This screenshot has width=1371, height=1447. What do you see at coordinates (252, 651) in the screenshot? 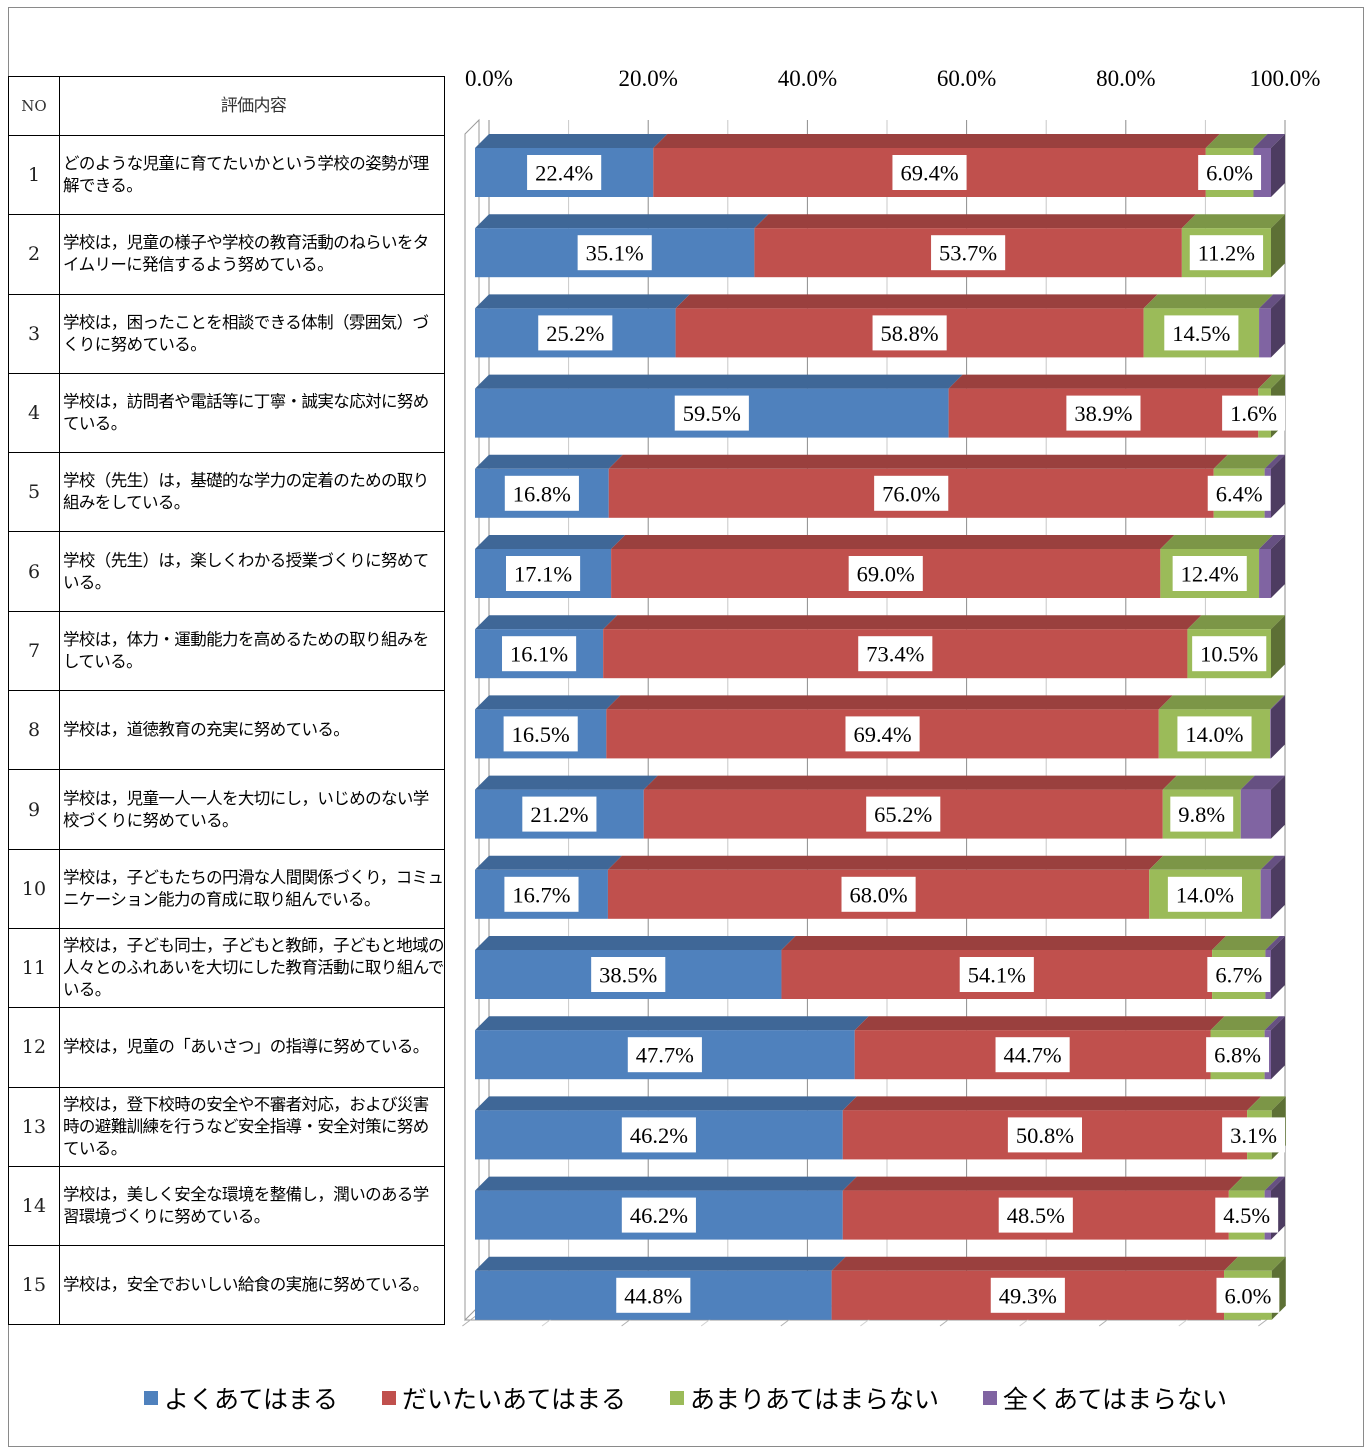
I see `row-question-text: 学校は，体力・運動能力を高めるための取り組みをしている。` at bounding box center [252, 651].